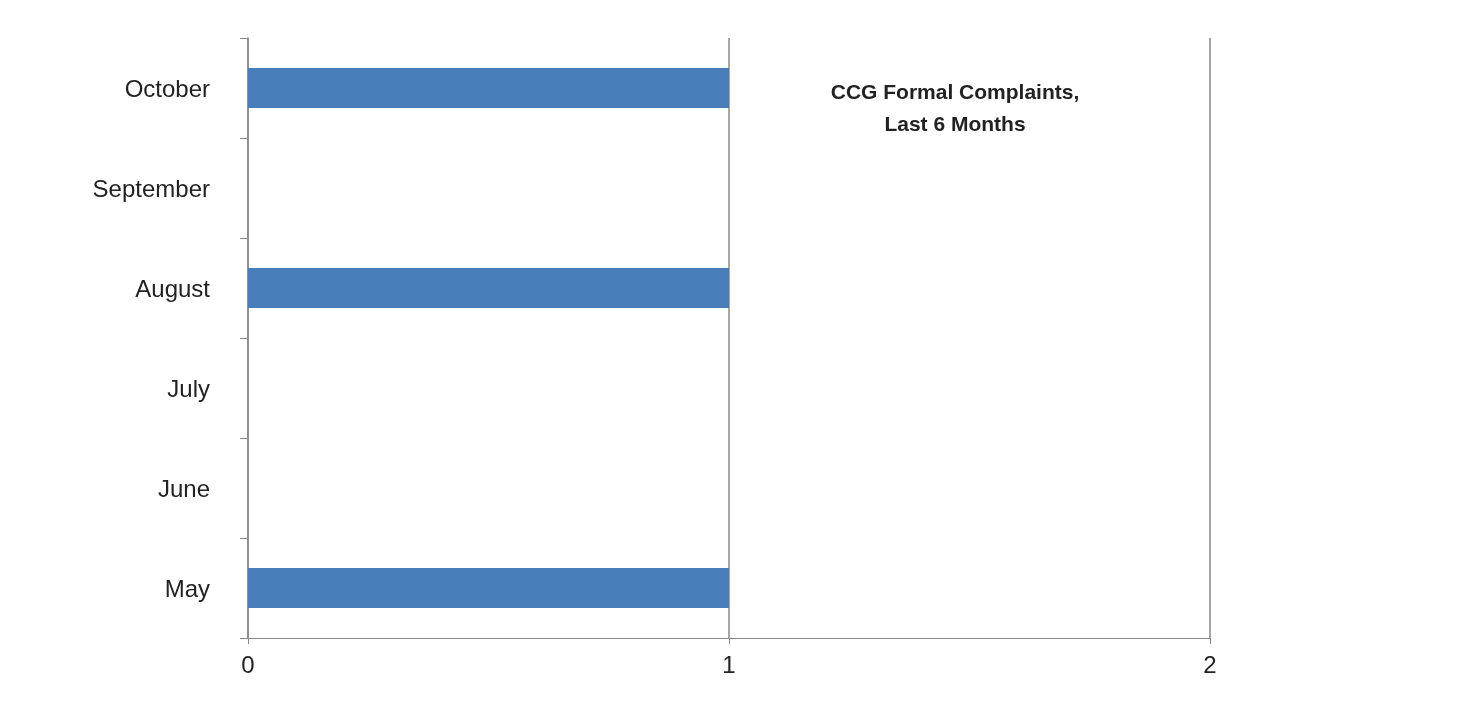 This screenshot has height=716, width=1470. Describe the element at coordinates (167, 88) in the screenshot. I see `y-tick-label: October` at that location.